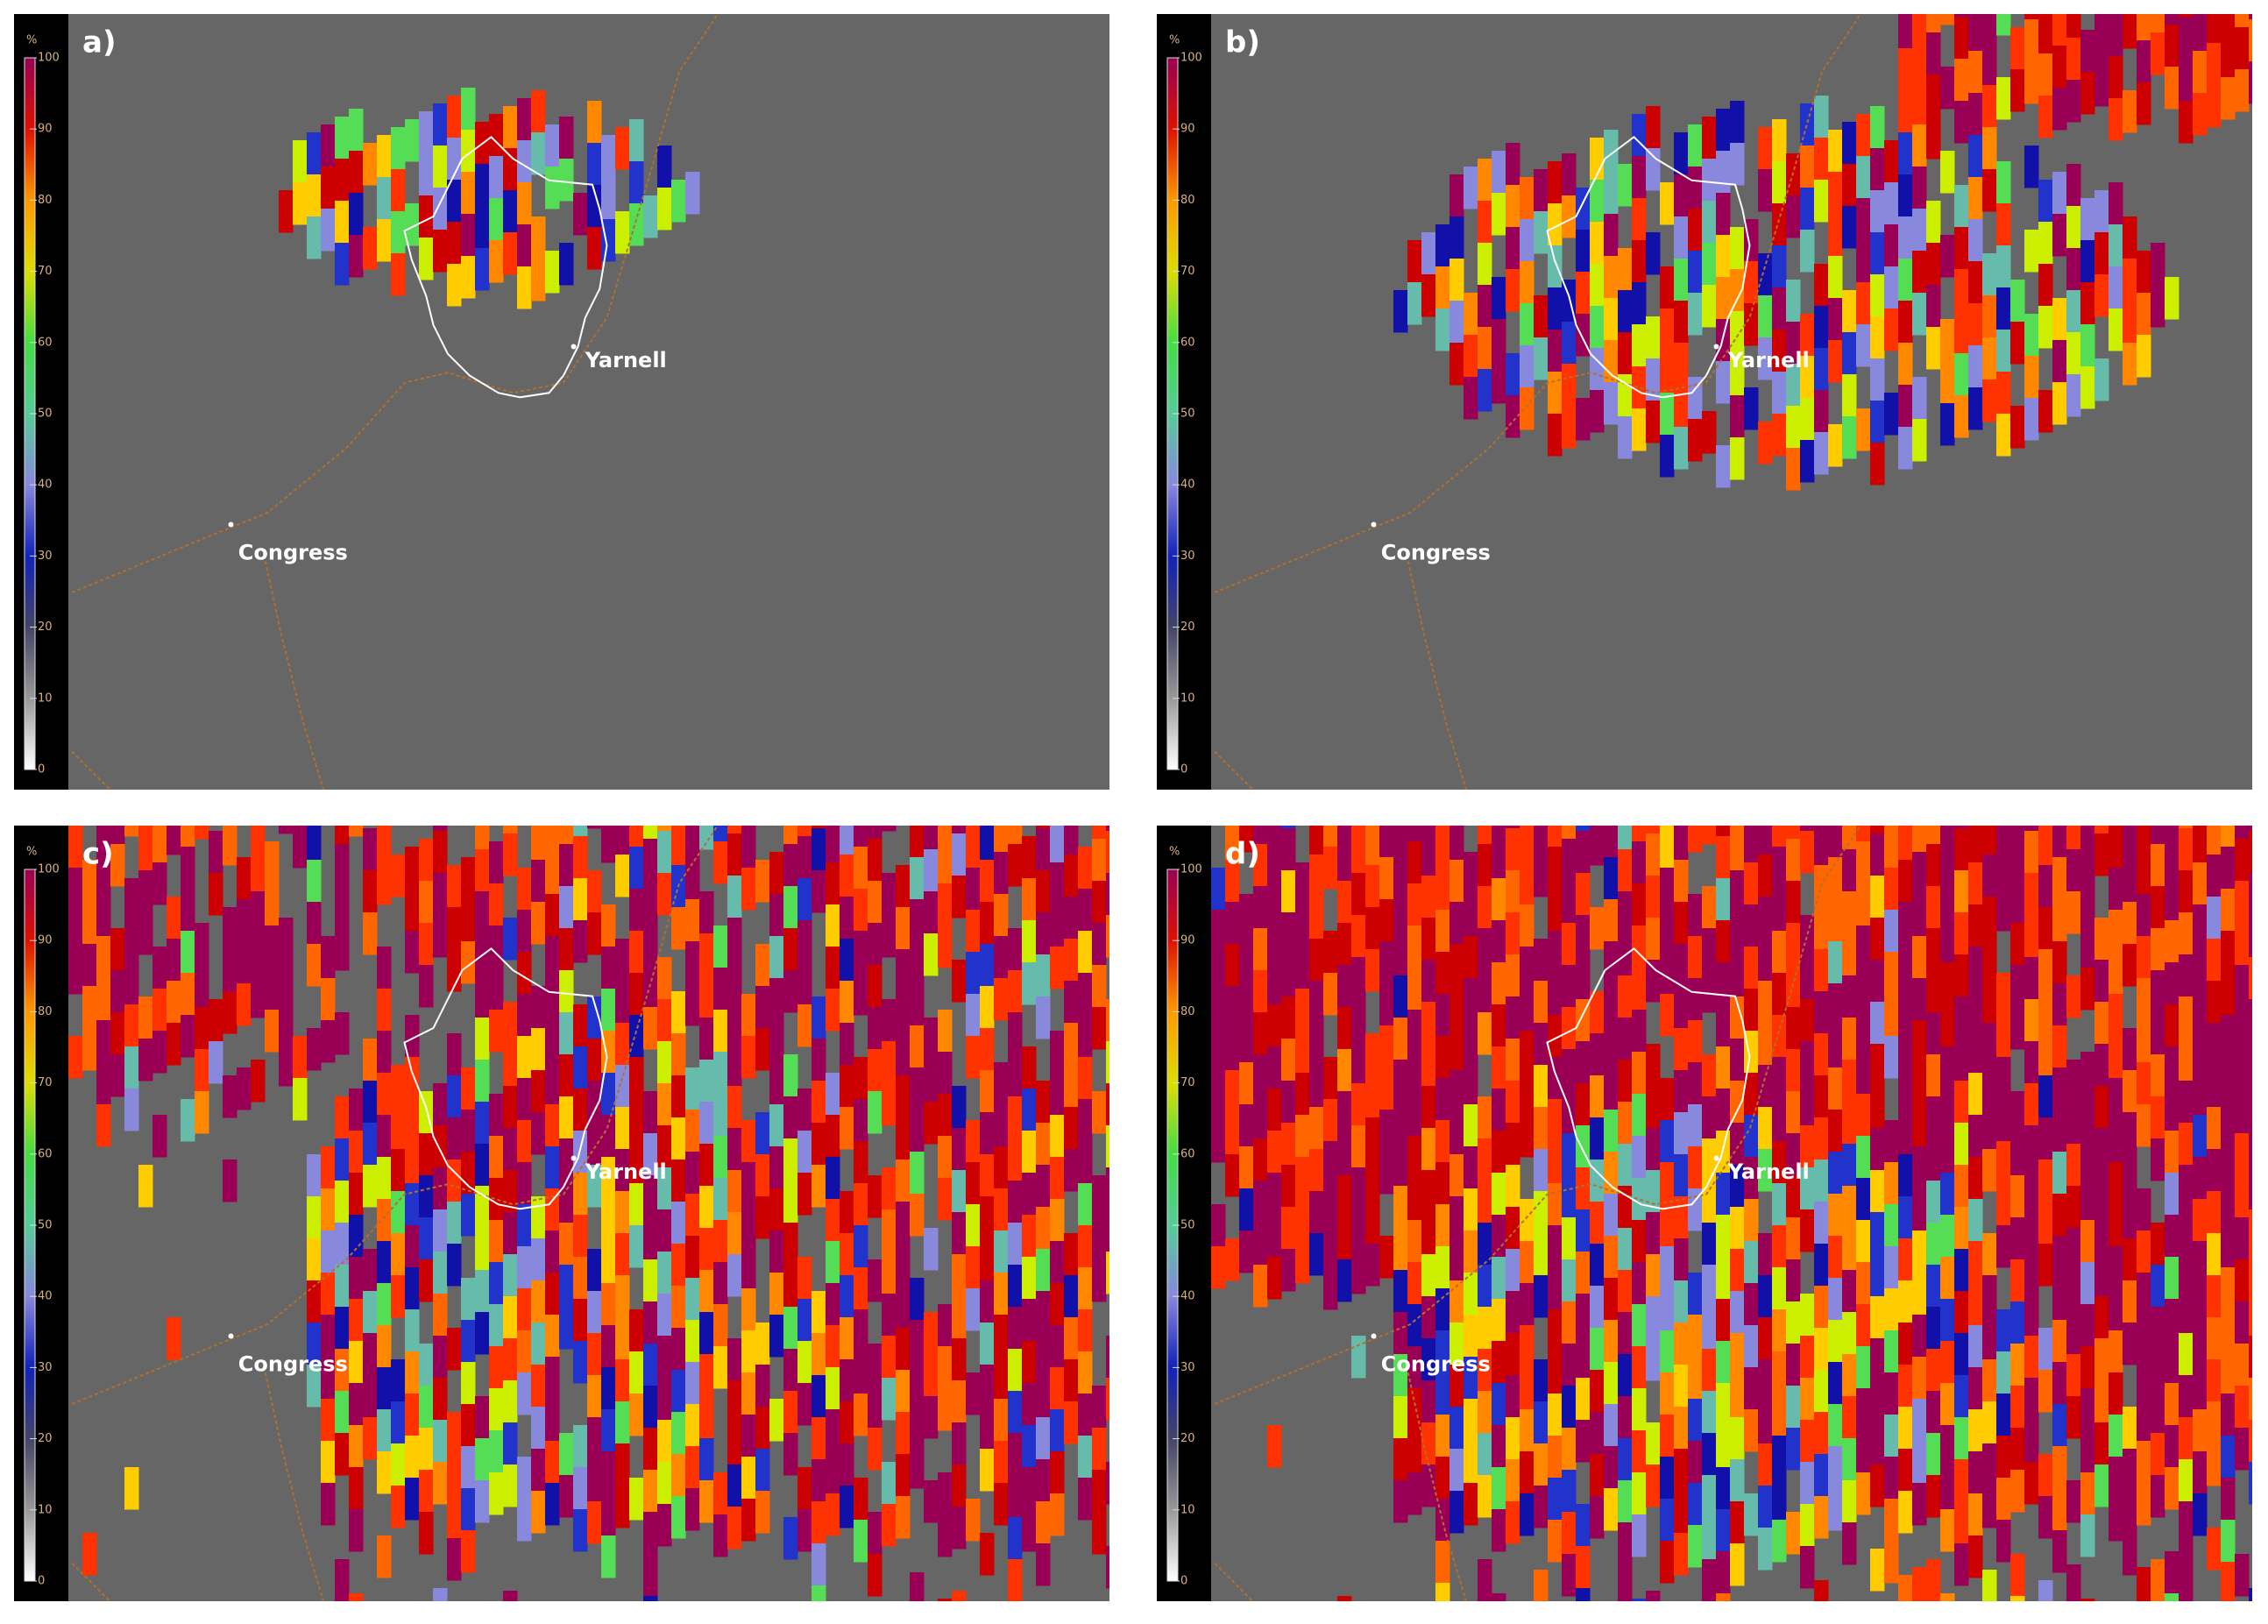  What do you see at coordinates (505, 267) in the screenshot?
I see `fire-perimeter` at bounding box center [505, 267].